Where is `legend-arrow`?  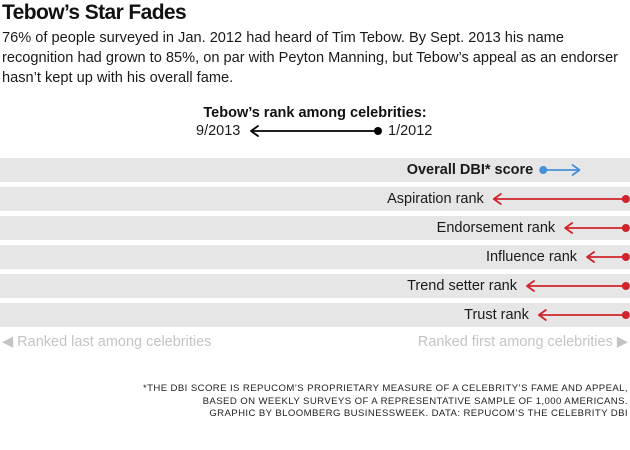
legend-arrow is located at coordinates (316, 131).